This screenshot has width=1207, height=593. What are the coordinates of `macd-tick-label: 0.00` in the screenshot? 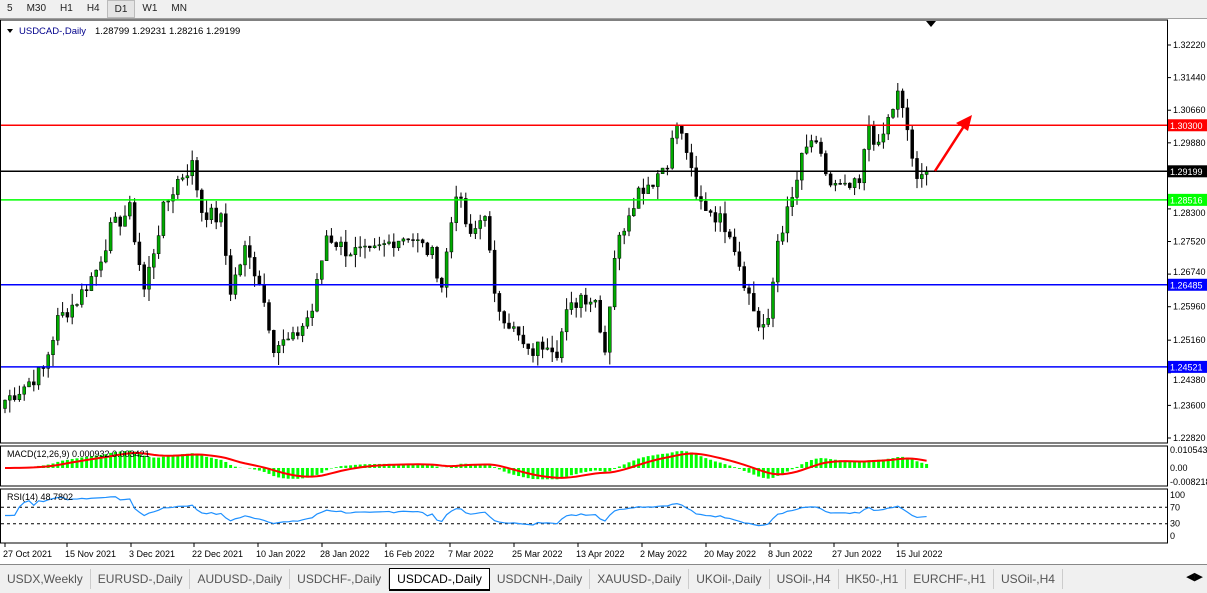 It's located at (1179, 468).